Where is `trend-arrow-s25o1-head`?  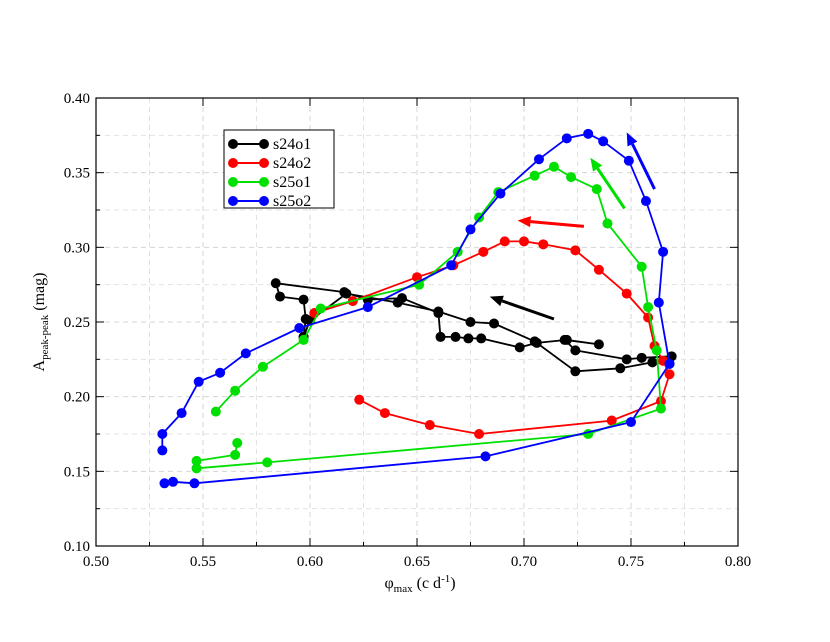 trend-arrow-s25o1-head is located at coordinates (596, 164).